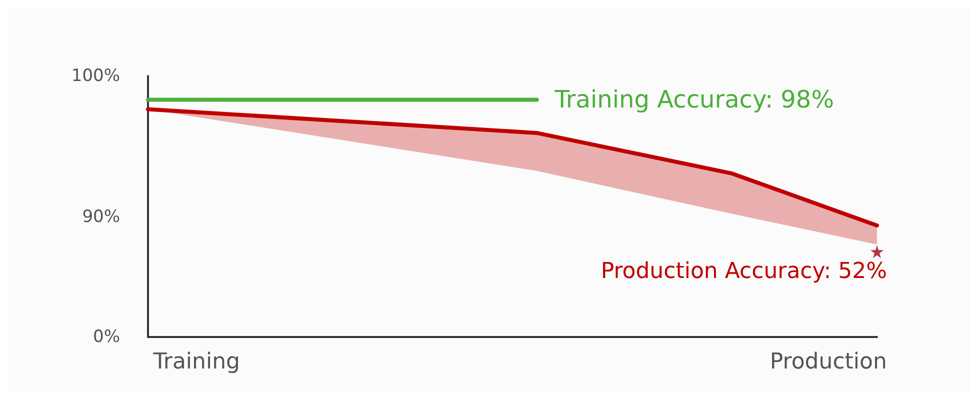  What do you see at coordinates (694, 100) in the screenshot?
I see `annotation: Training Accuracy: 98%` at bounding box center [694, 100].